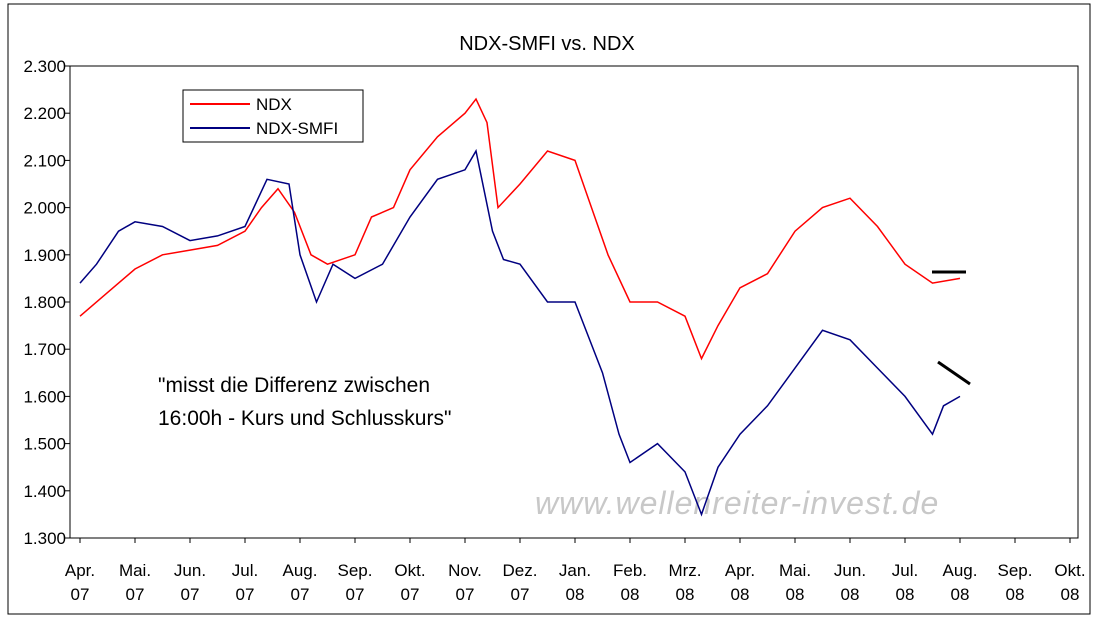 The image size is (1094, 618). What do you see at coordinates (850, 582) in the screenshot?
I see `x-tick-label: Jun. 08` at bounding box center [850, 582].